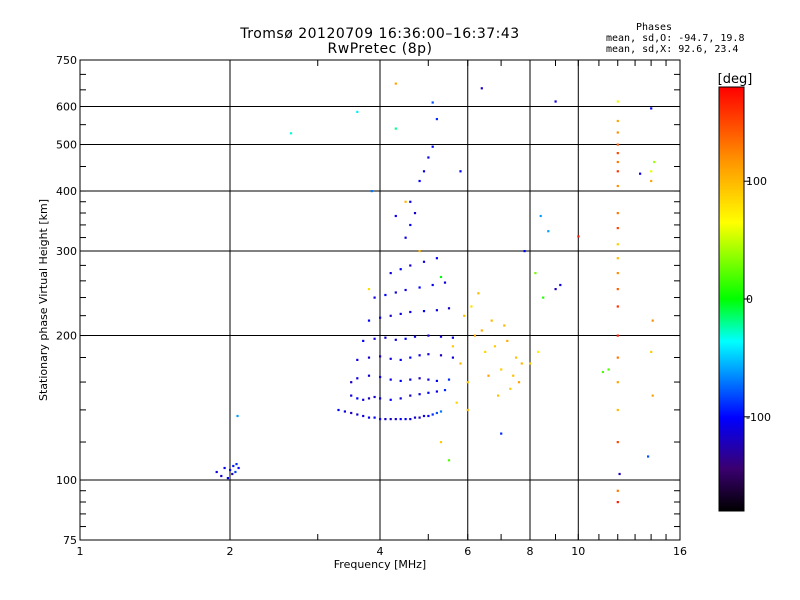 The height and width of the screenshot is (600, 800). Describe the element at coordinates (744, 292) in the screenshot. I see `colorbar: [deg] -100 0 100` at that location.